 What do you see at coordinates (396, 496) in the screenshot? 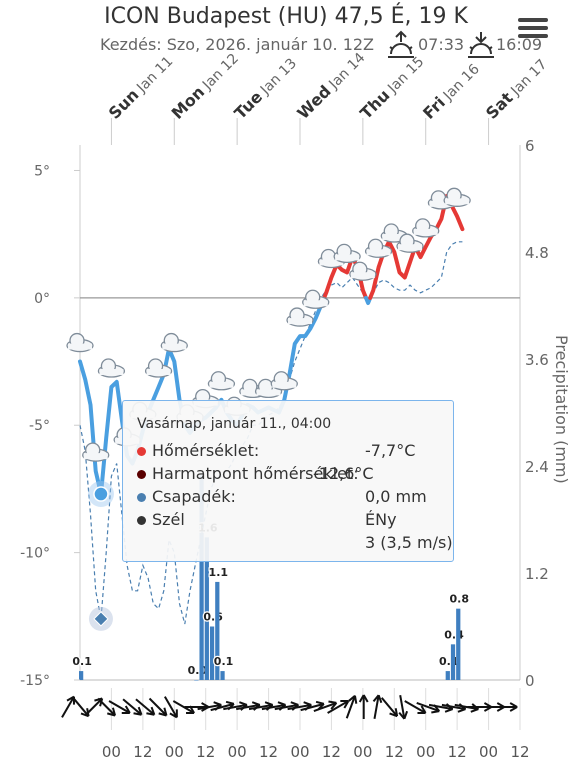
I see `tooltip-value-precipitation: 0,0 mm` at bounding box center [396, 496].